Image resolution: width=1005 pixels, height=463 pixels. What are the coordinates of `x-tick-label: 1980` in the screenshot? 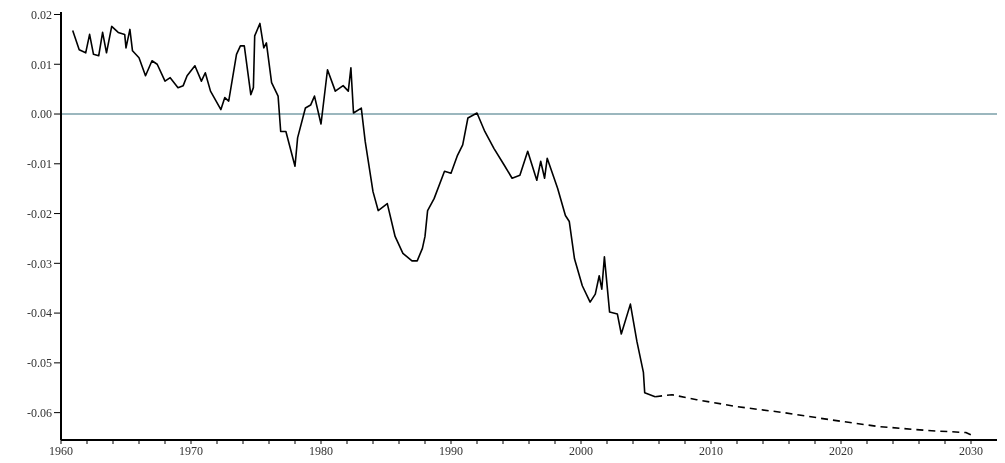 It's located at (321, 450).